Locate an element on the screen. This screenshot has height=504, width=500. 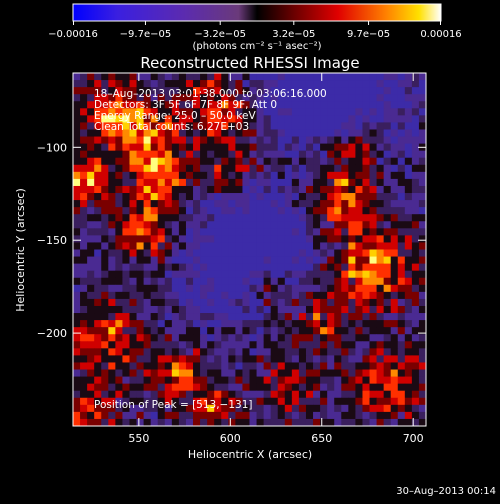
annotation-detectors: Detectors: 3F 5F 6F 7F 8F 9F, Att 0 is located at coordinates (185, 105).